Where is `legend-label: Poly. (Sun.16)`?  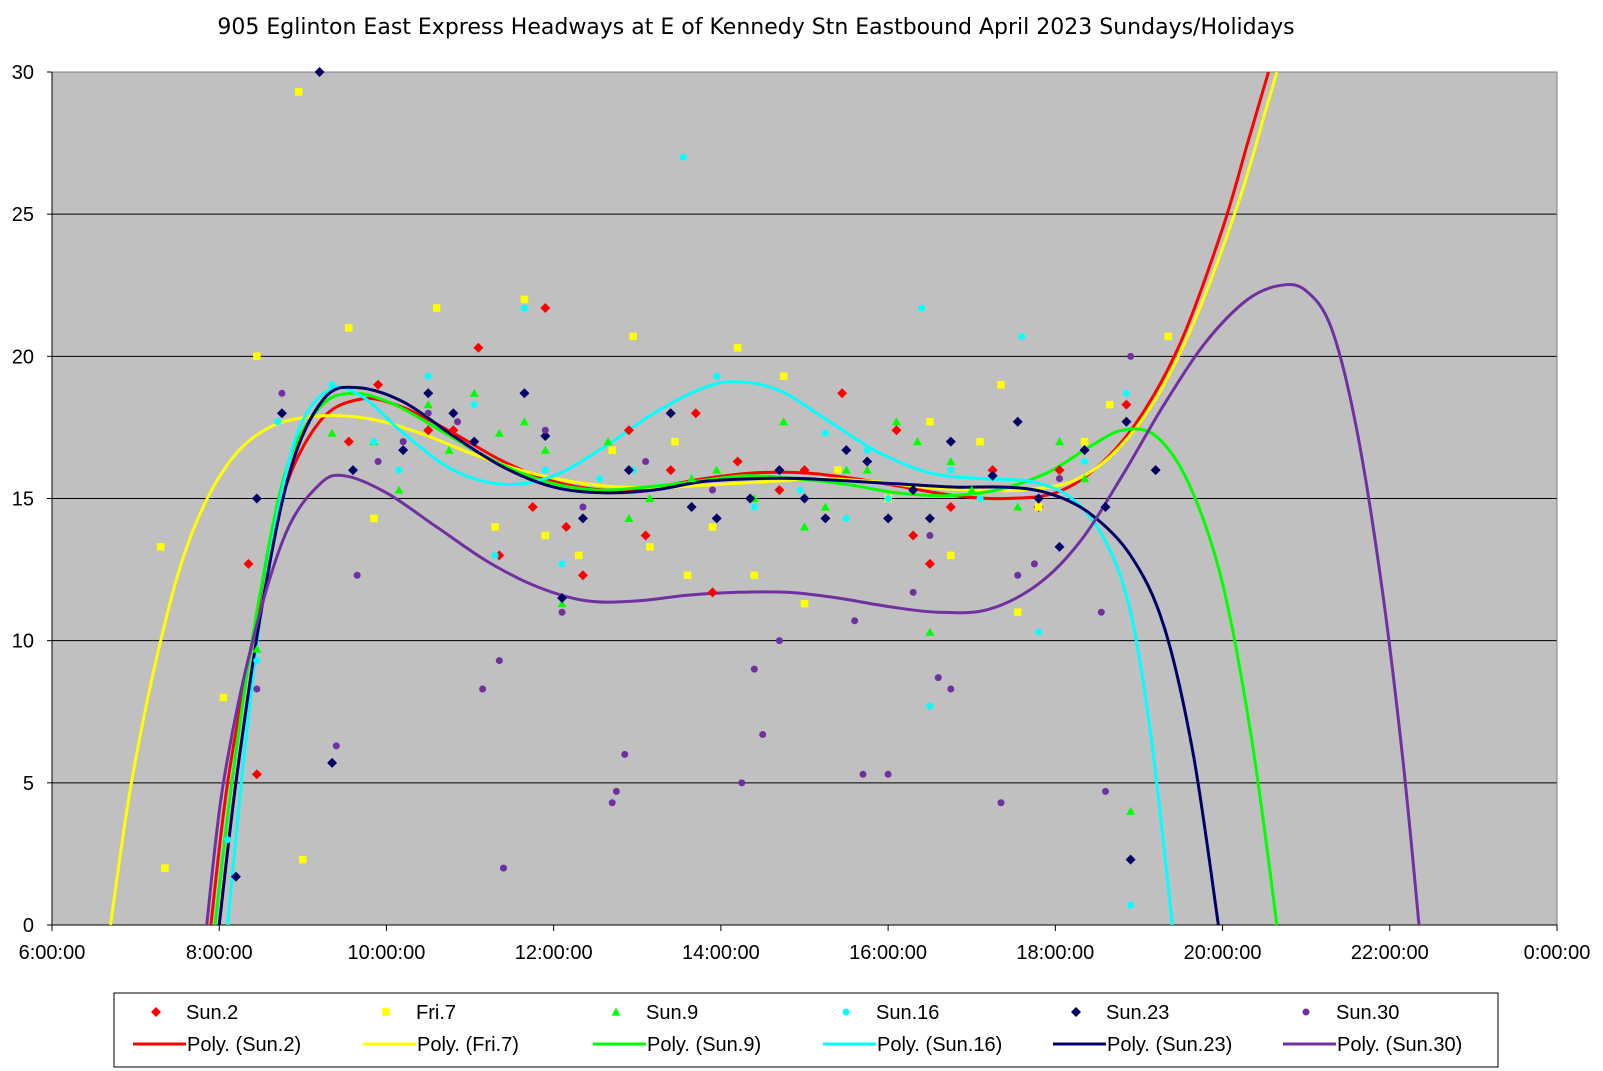 legend-label: Poly. (Sun.16) is located at coordinates (939, 1045).